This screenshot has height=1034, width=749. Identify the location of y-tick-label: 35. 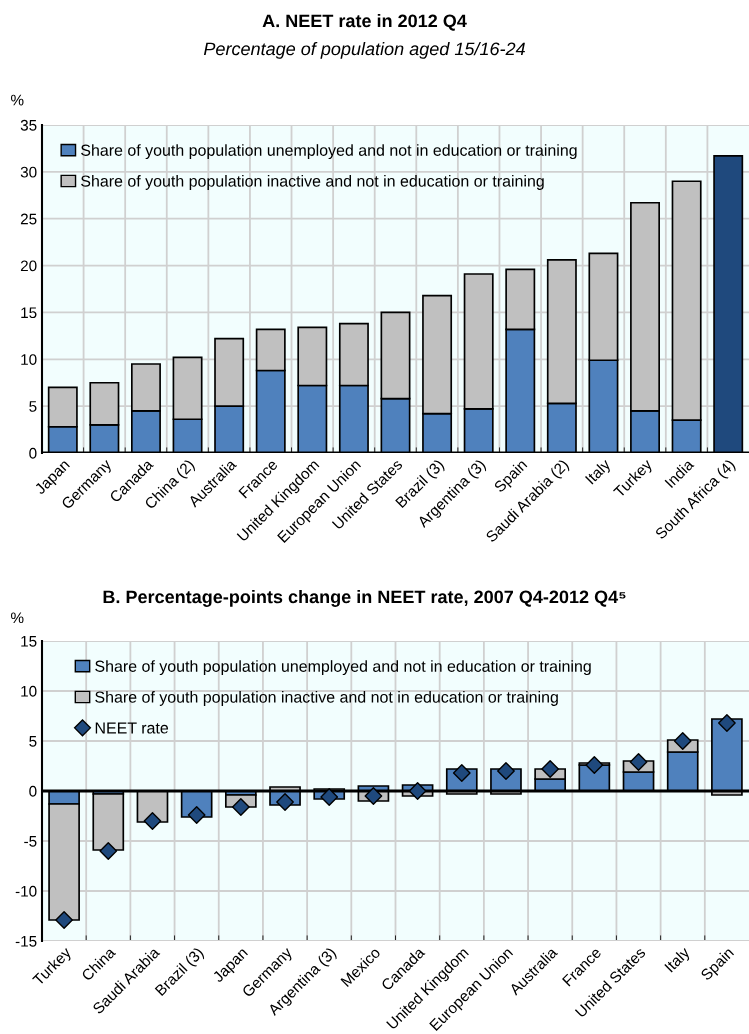
(28, 125).